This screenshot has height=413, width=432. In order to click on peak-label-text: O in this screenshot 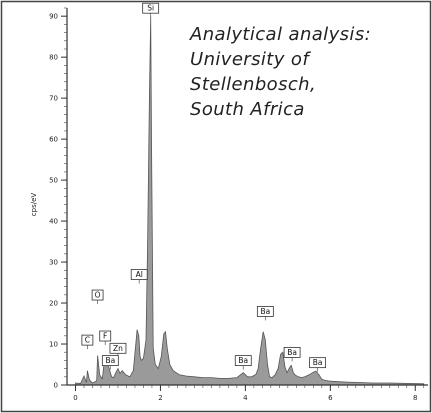, I will do `click(98, 295)`.